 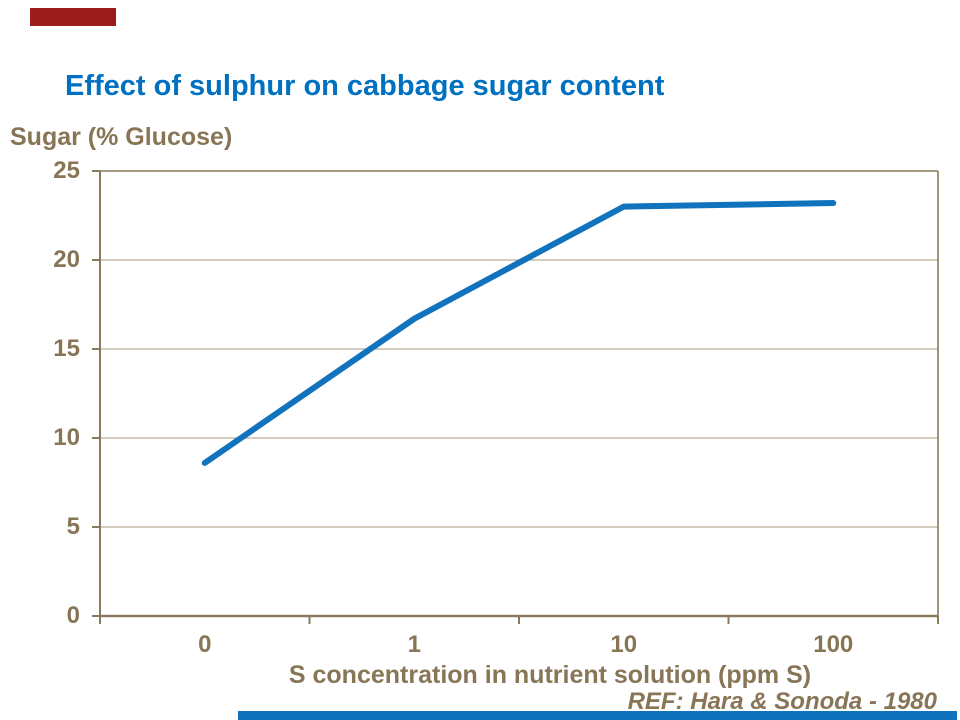 I want to click on reference-note: REF: Hara & Sonoda - 1980, so click(x=782, y=701).